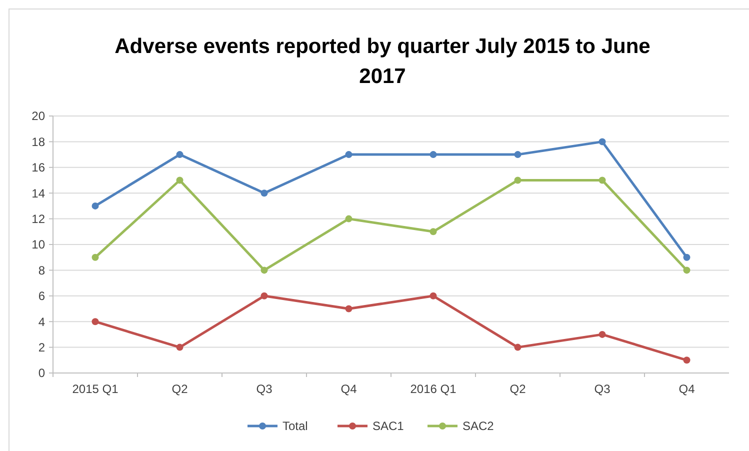  Describe the element at coordinates (478, 426) in the screenshot. I see `legend-label: SAC2` at that location.